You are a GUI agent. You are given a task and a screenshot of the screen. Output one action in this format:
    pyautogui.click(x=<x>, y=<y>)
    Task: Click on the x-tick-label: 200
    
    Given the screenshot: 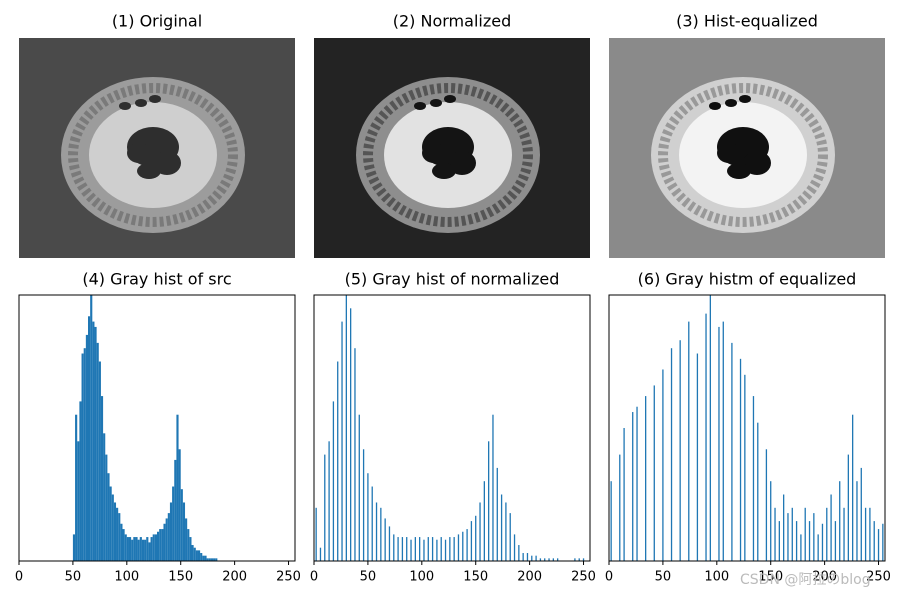 What is the action you would take?
    pyautogui.click(x=824, y=577)
    